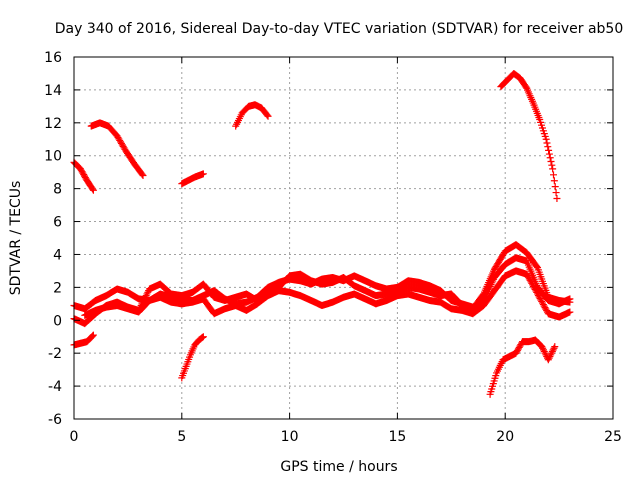 Image resolution: width=640 pixels, height=480 pixels. Describe the element at coordinates (505, 437) in the screenshot. I see `x-tick-label: 20` at that location.